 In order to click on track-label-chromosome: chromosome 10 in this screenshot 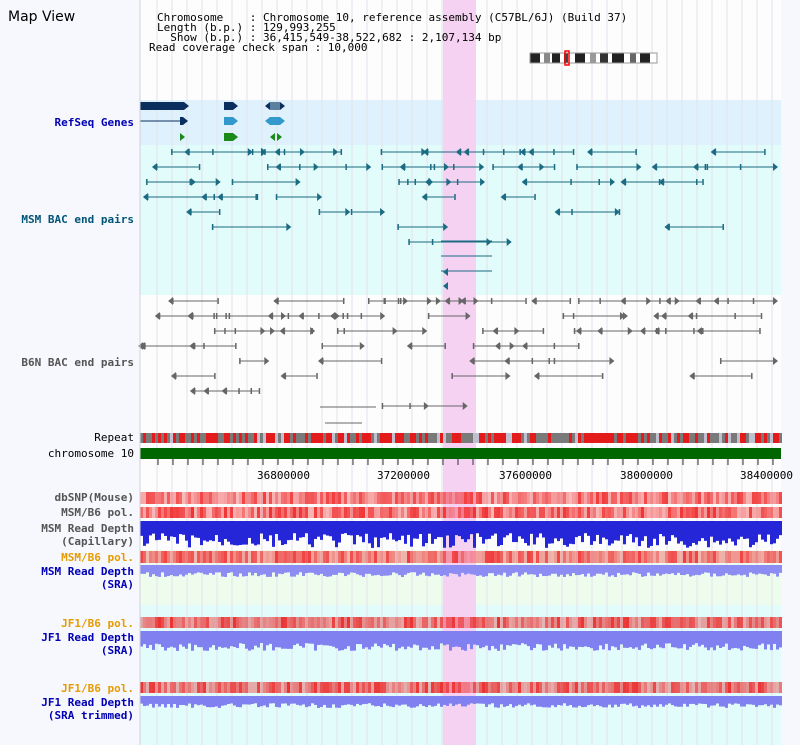, I will do `click(90, 453)`.